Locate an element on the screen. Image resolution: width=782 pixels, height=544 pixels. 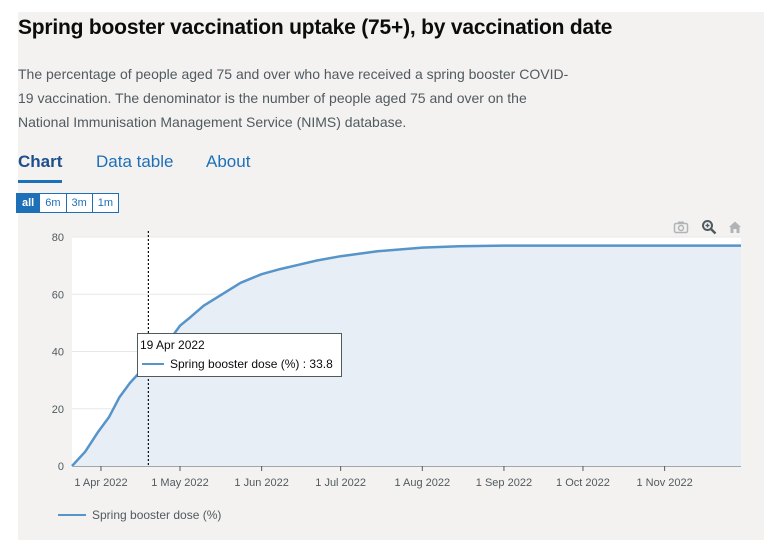
y-tick-label: 60 is located at coordinates (58, 295).